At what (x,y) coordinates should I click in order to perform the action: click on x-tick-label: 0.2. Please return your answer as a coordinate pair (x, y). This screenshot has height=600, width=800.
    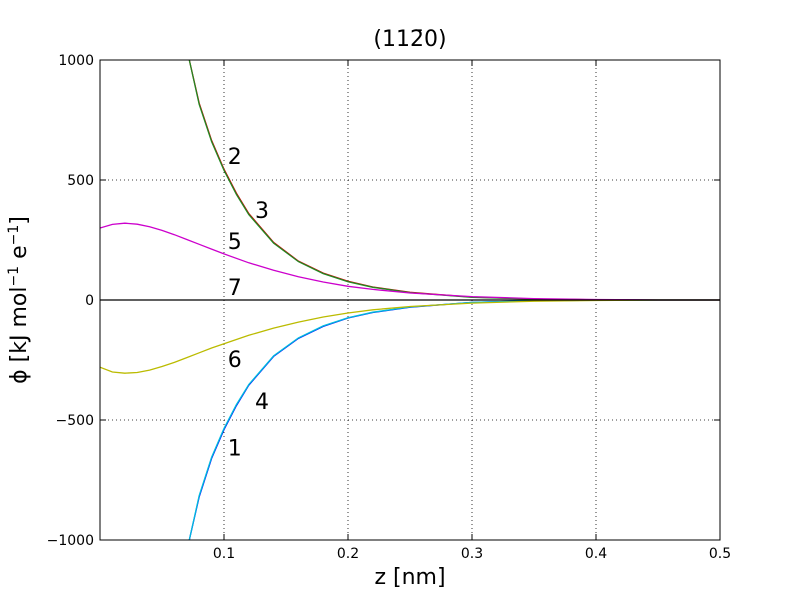
    Looking at the image, I should click on (348, 554).